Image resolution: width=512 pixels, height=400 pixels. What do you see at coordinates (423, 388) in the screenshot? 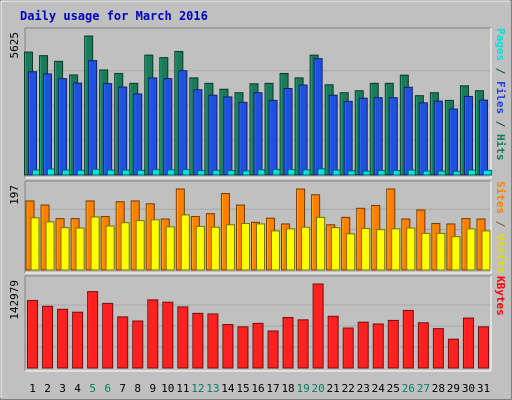
I see `x-tick-label: 27` at bounding box center [423, 388].